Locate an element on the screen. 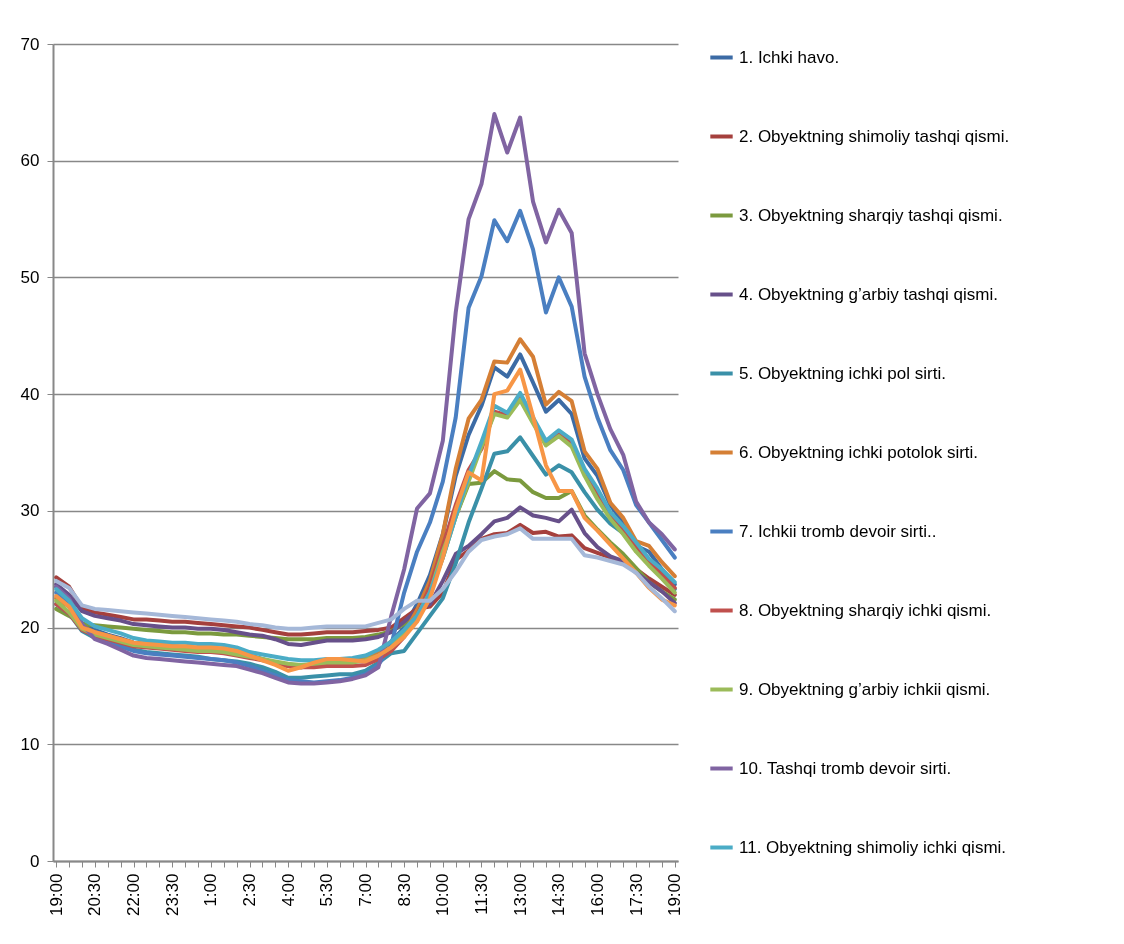 The image size is (1124, 944). legend-label: 6. Obyektning ichki potolok sirti. is located at coordinates (859, 452).